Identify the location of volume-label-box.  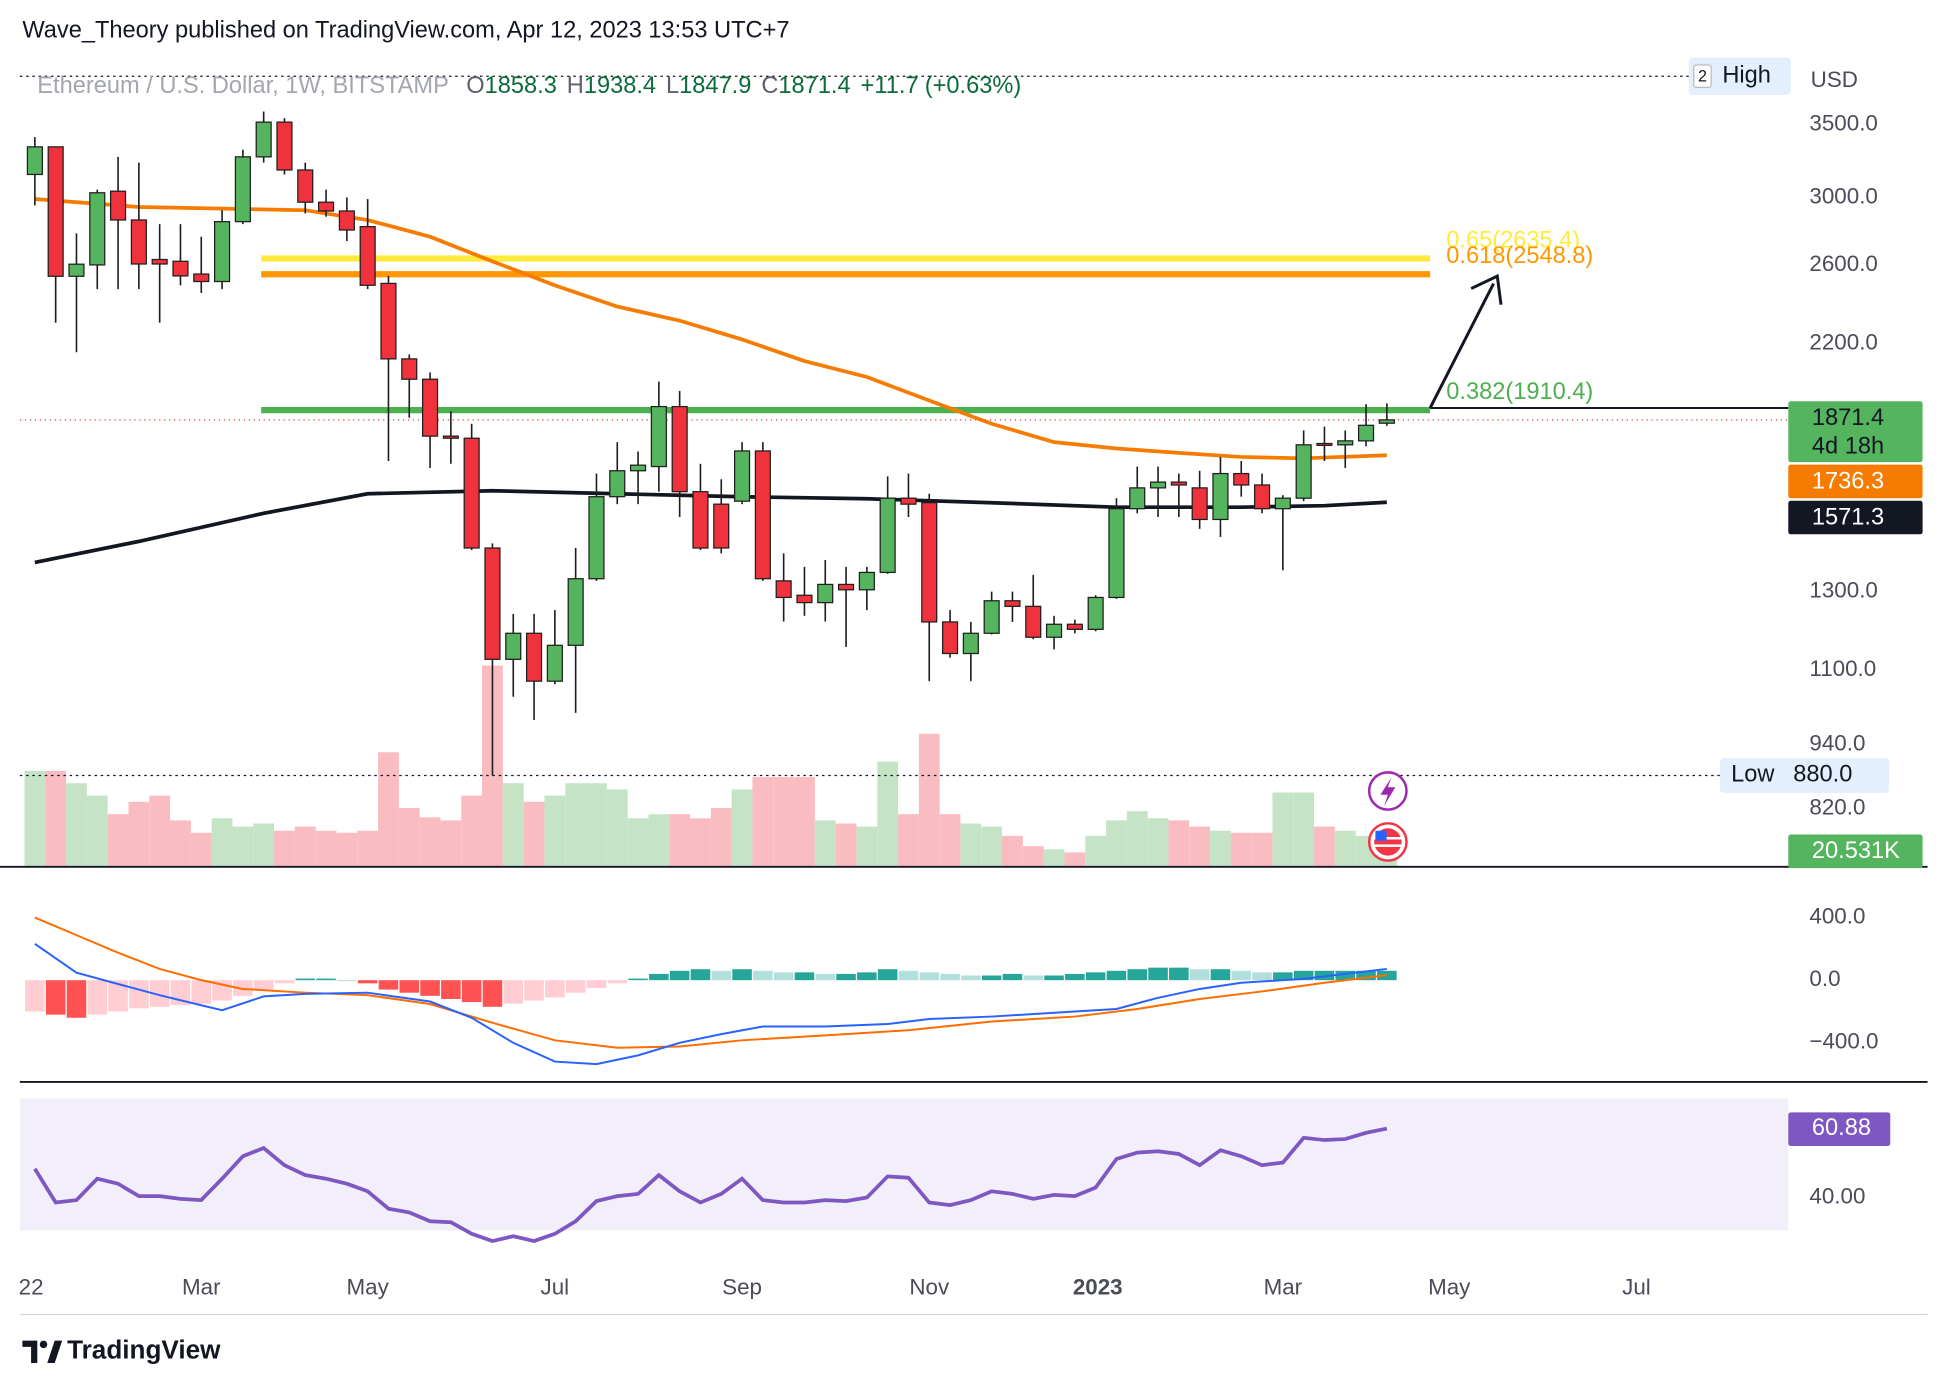
(1855, 851).